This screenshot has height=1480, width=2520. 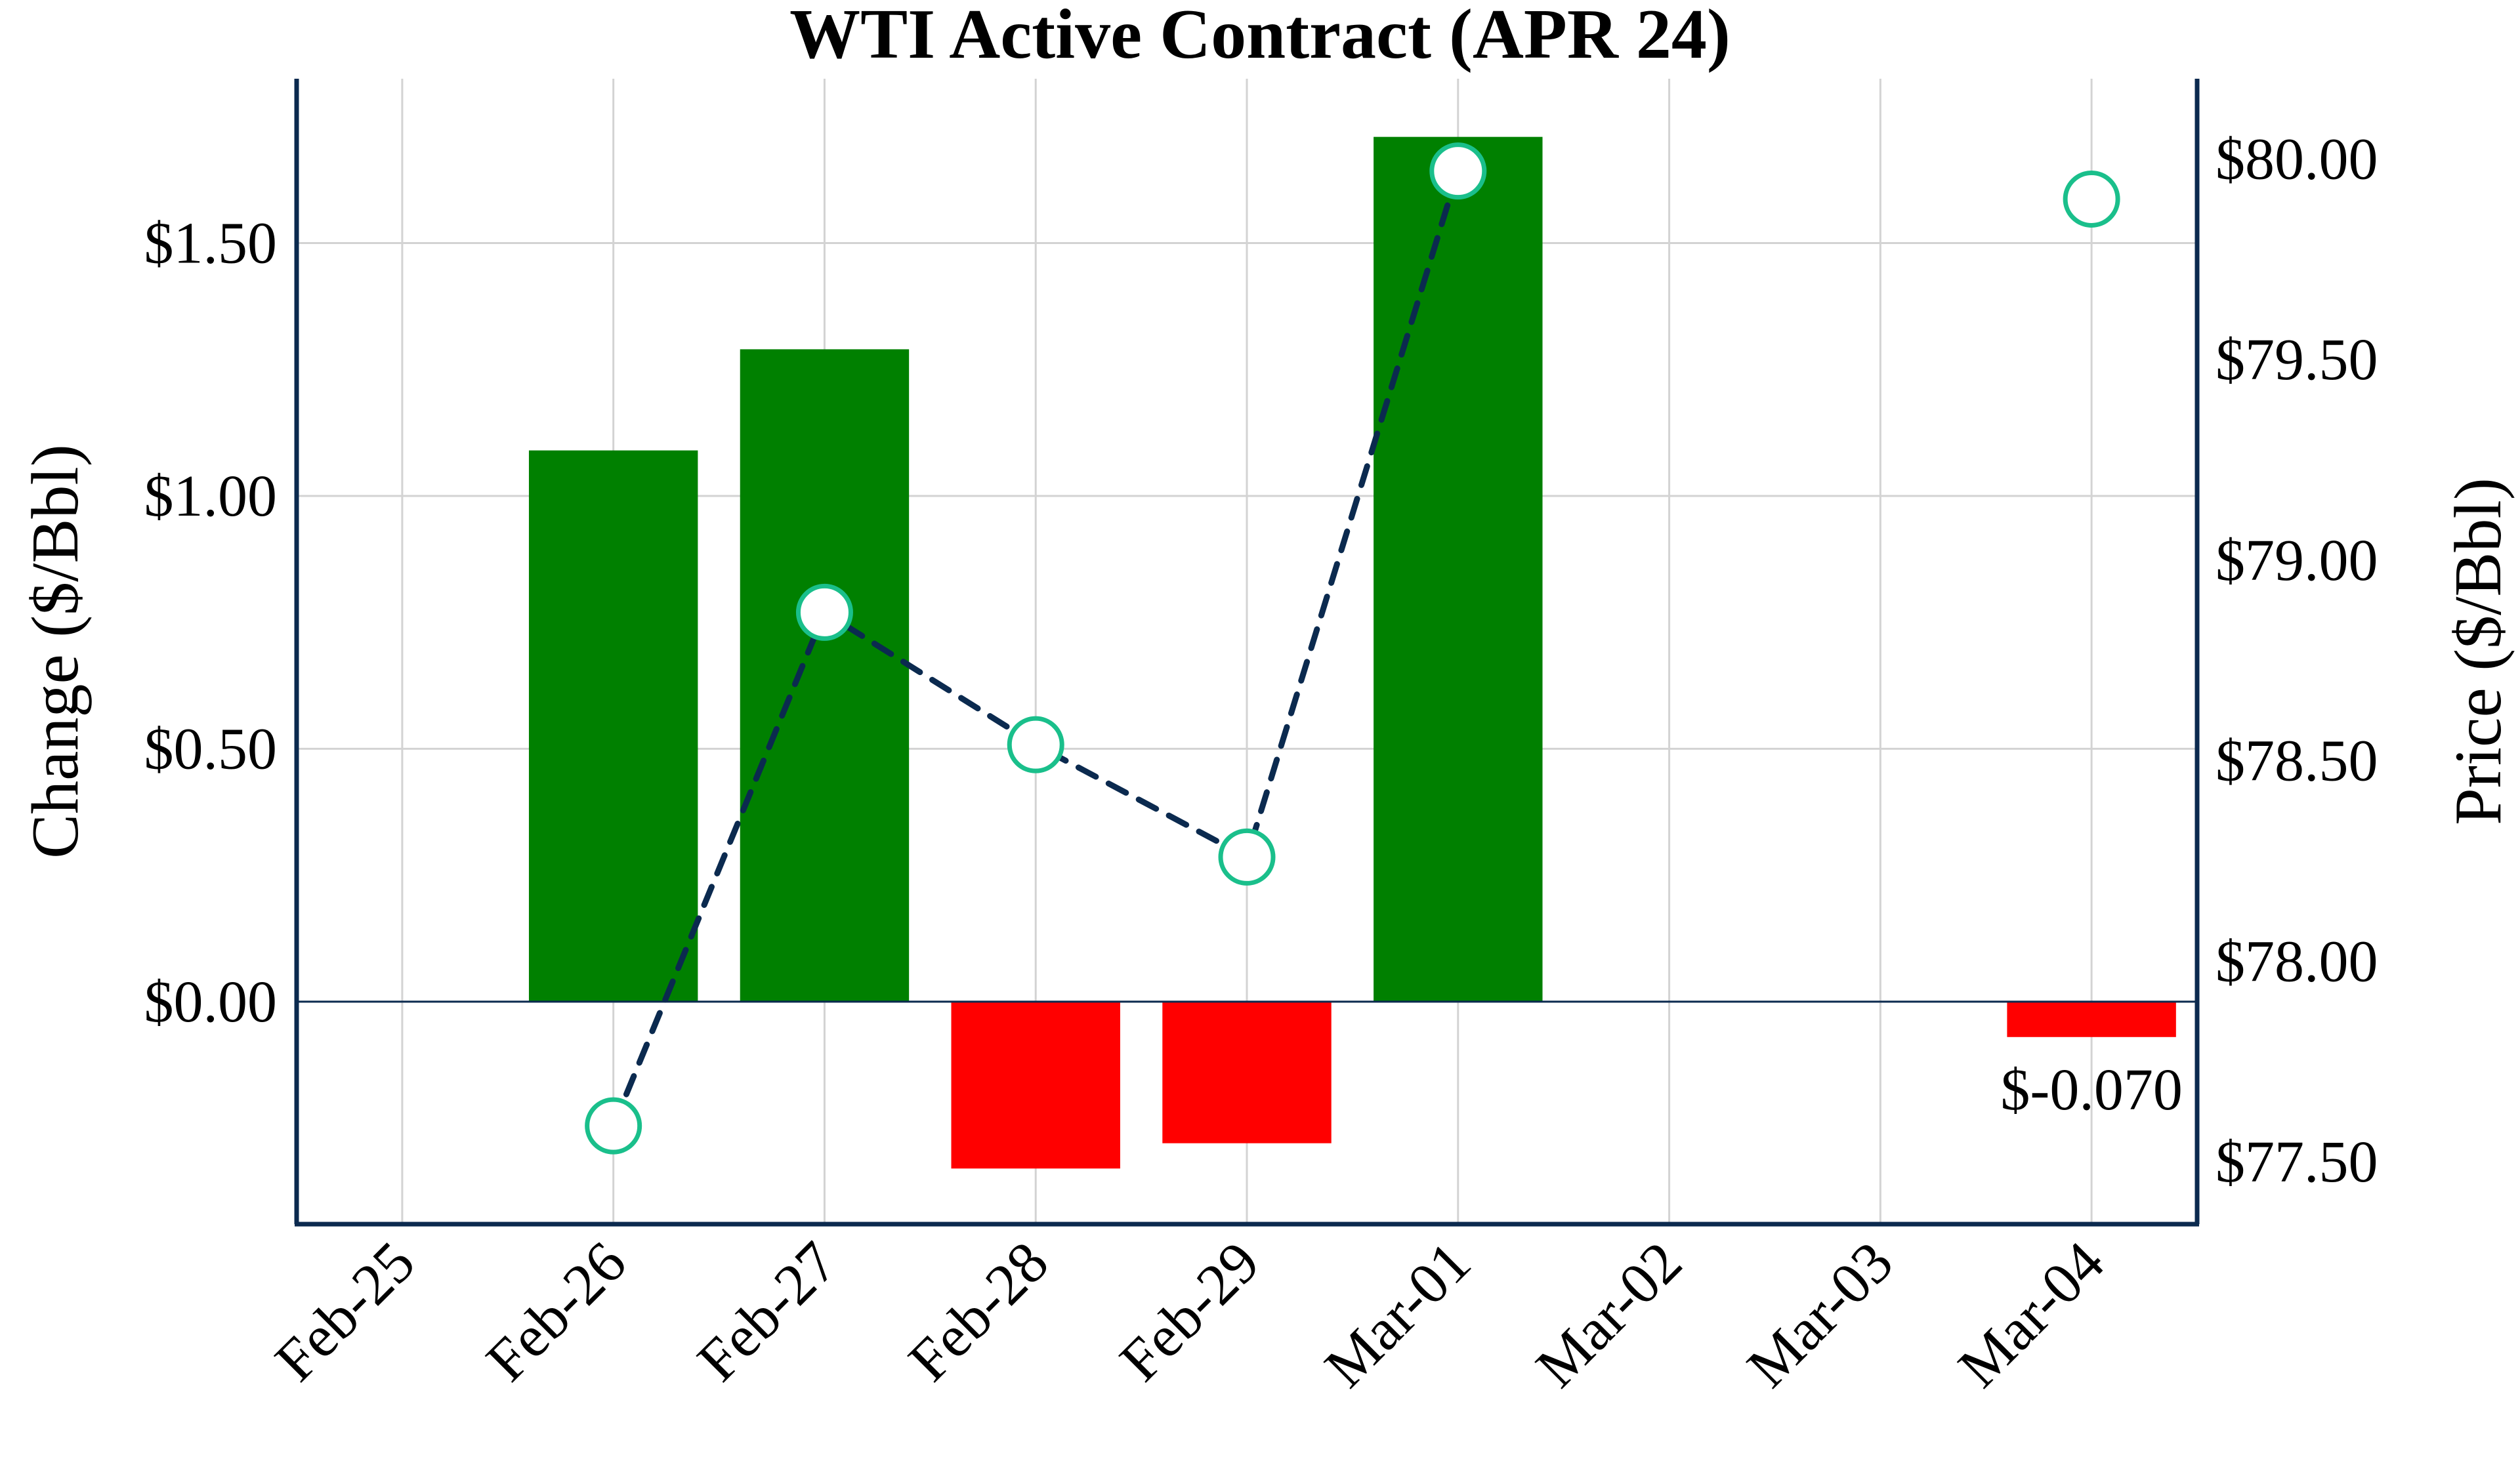 I want to click on annotation-layer: $-0.070, so click(x=2091, y=1090).